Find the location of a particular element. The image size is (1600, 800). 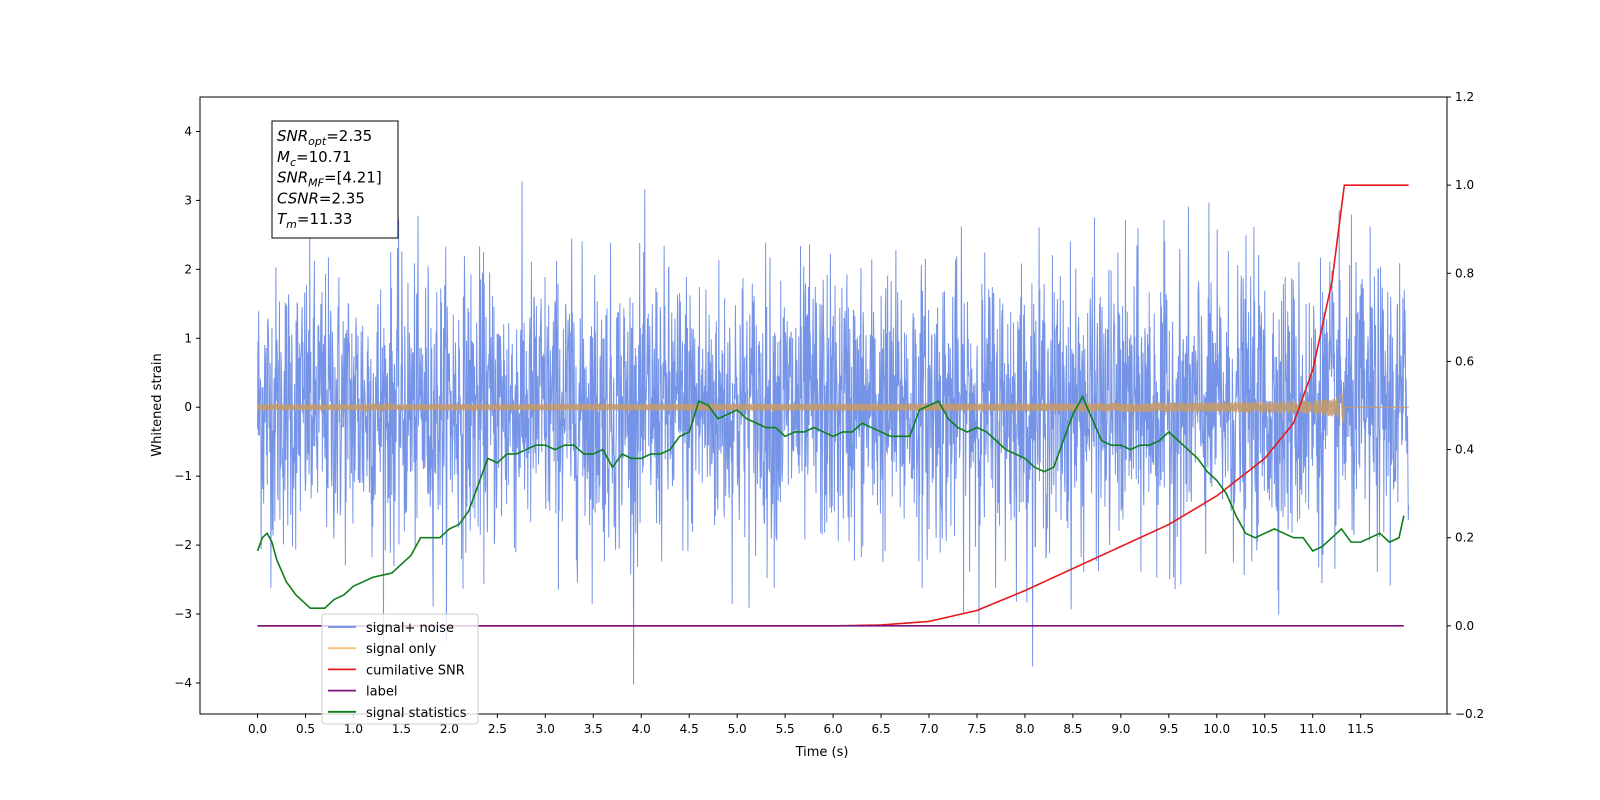

x-tick-label: 5.0 is located at coordinates (737, 729).